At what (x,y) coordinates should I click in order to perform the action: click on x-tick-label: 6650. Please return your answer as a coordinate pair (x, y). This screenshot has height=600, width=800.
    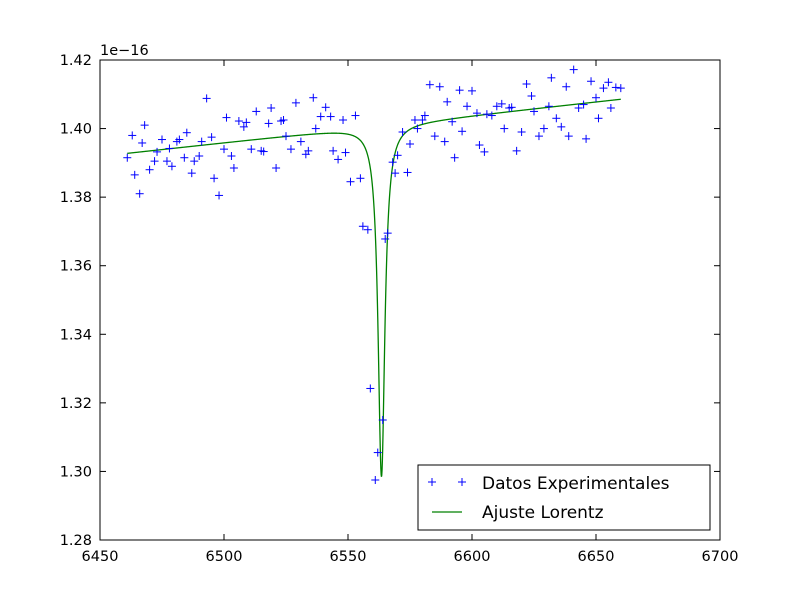
    Looking at the image, I should click on (596, 557).